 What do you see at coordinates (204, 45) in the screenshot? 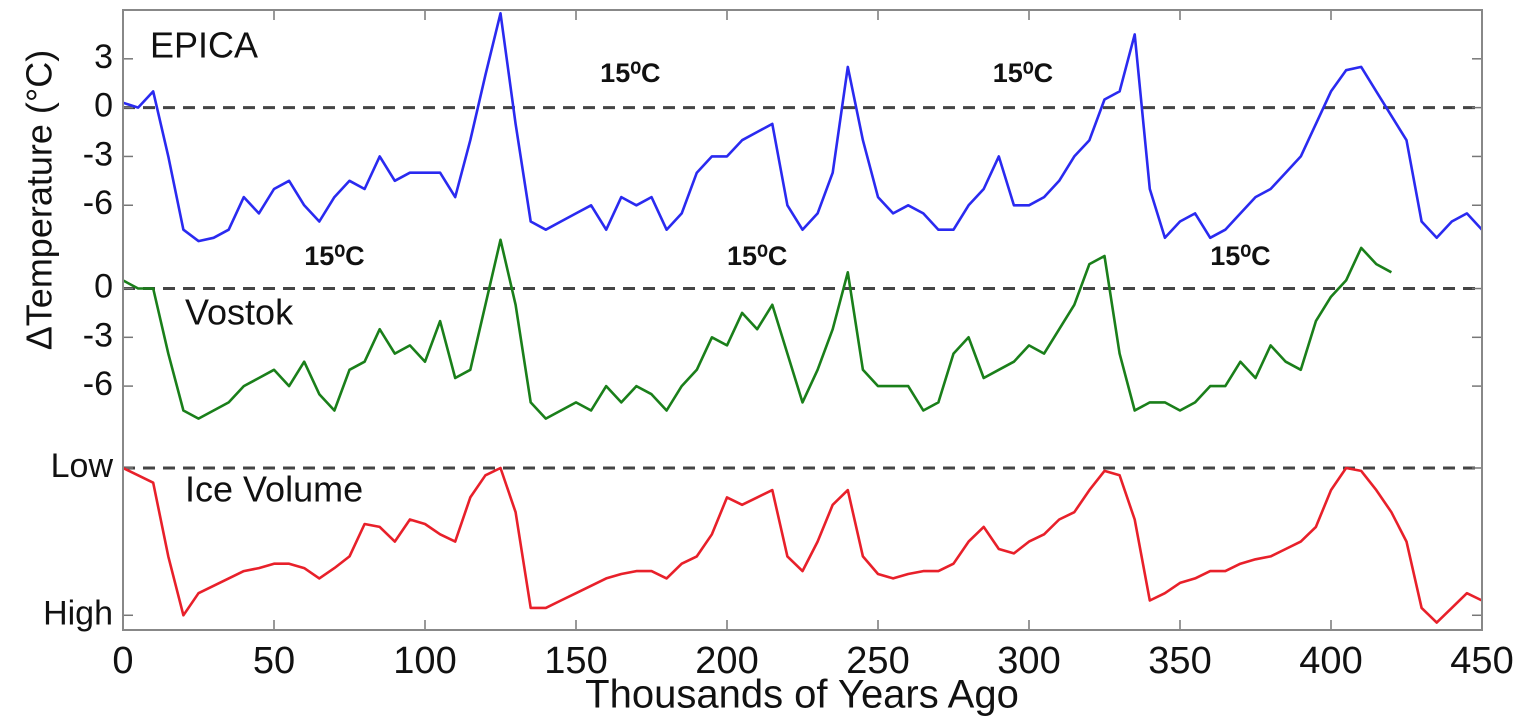
I see `series-label: EPICA` at bounding box center [204, 45].